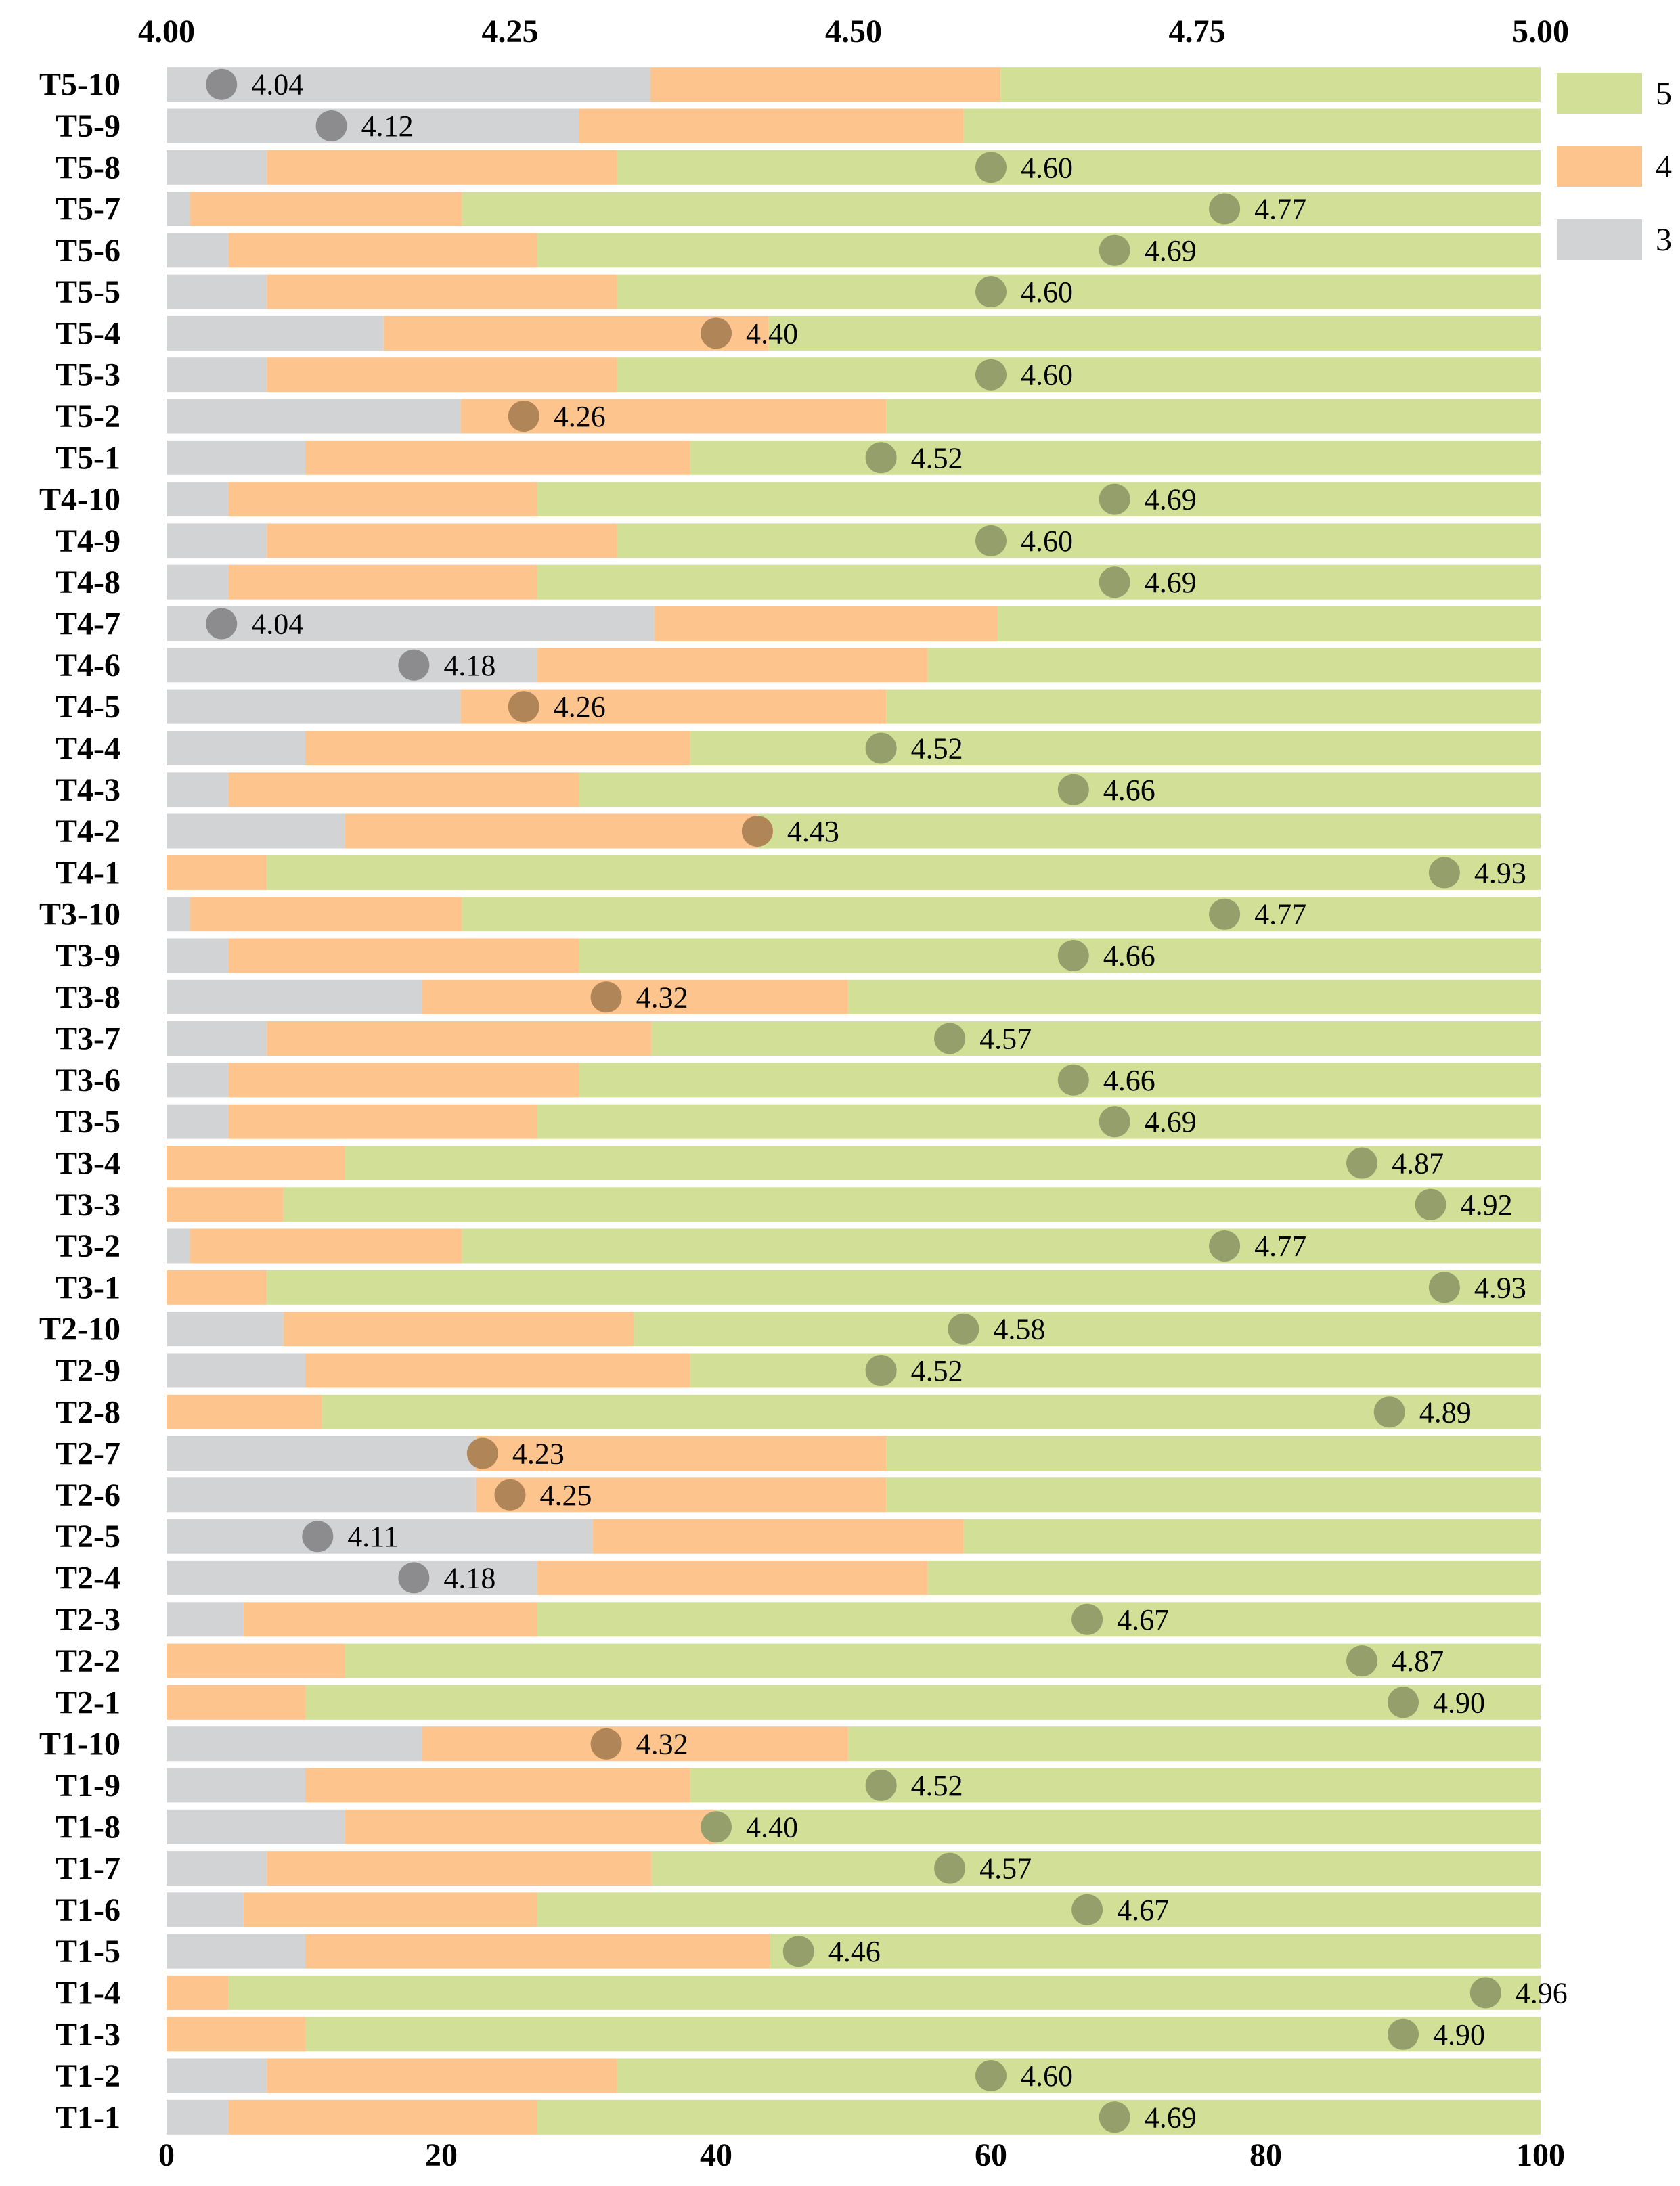  Describe the element at coordinates (511, 32) in the screenshot. I see `top-tick-label: 4.25` at that location.